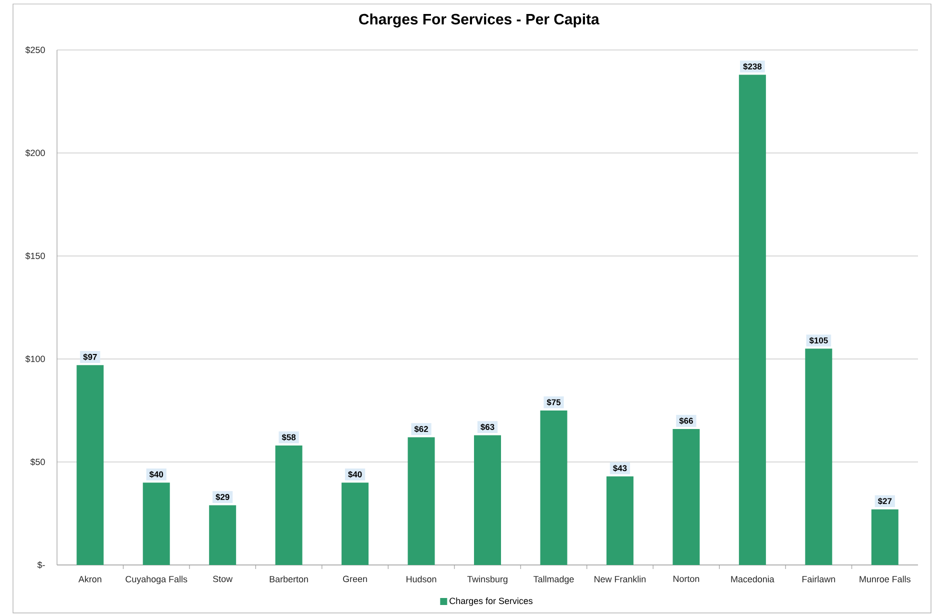  Describe the element at coordinates (686, 420) in the screenshot. I see `data-label: $66` at that location.